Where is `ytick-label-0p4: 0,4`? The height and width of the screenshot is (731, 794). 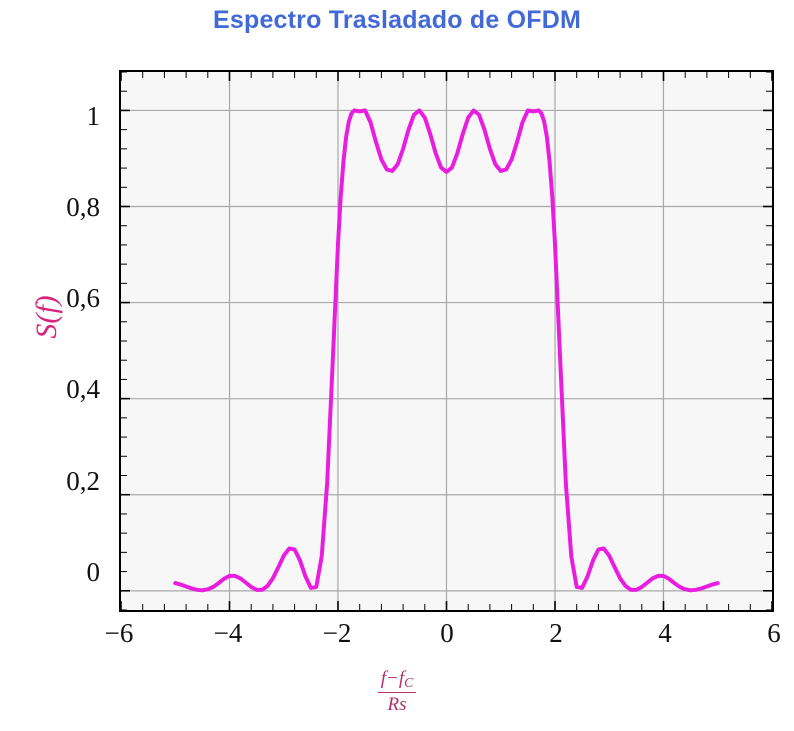 ytick-label-0p4: 0,4 is located at coordinates (83, 389).